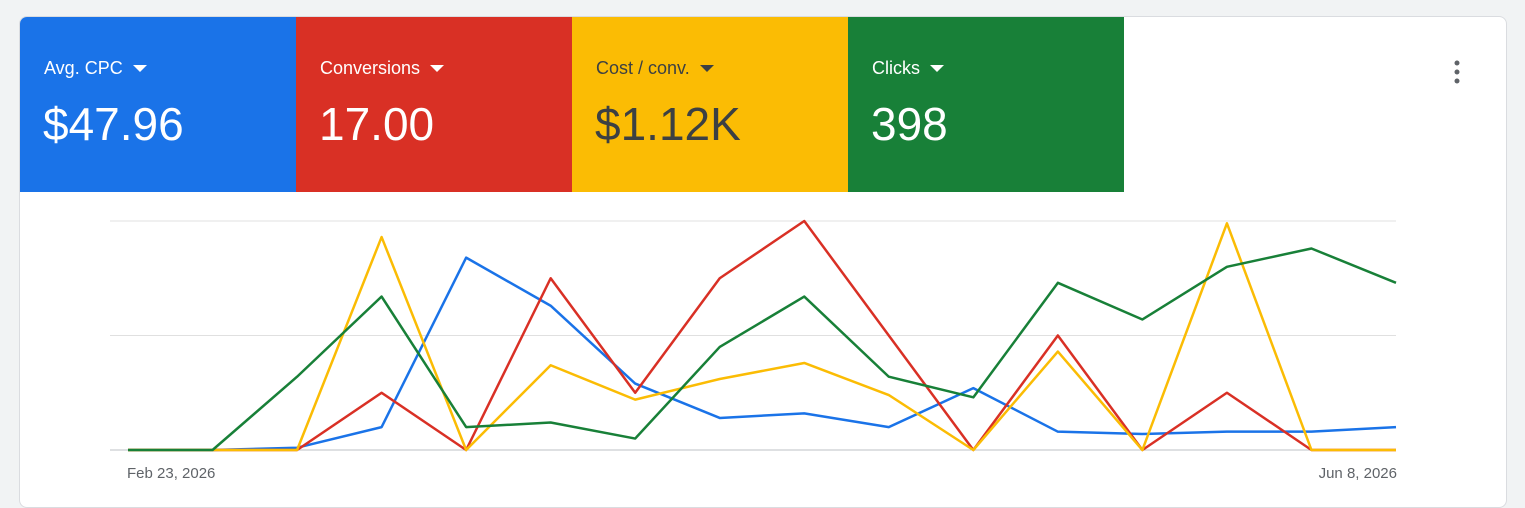 Image resolution: width=1525 pixels, height=508 pixels. I want to click on metric-selector: Avg. CPC, so click(95, 68).